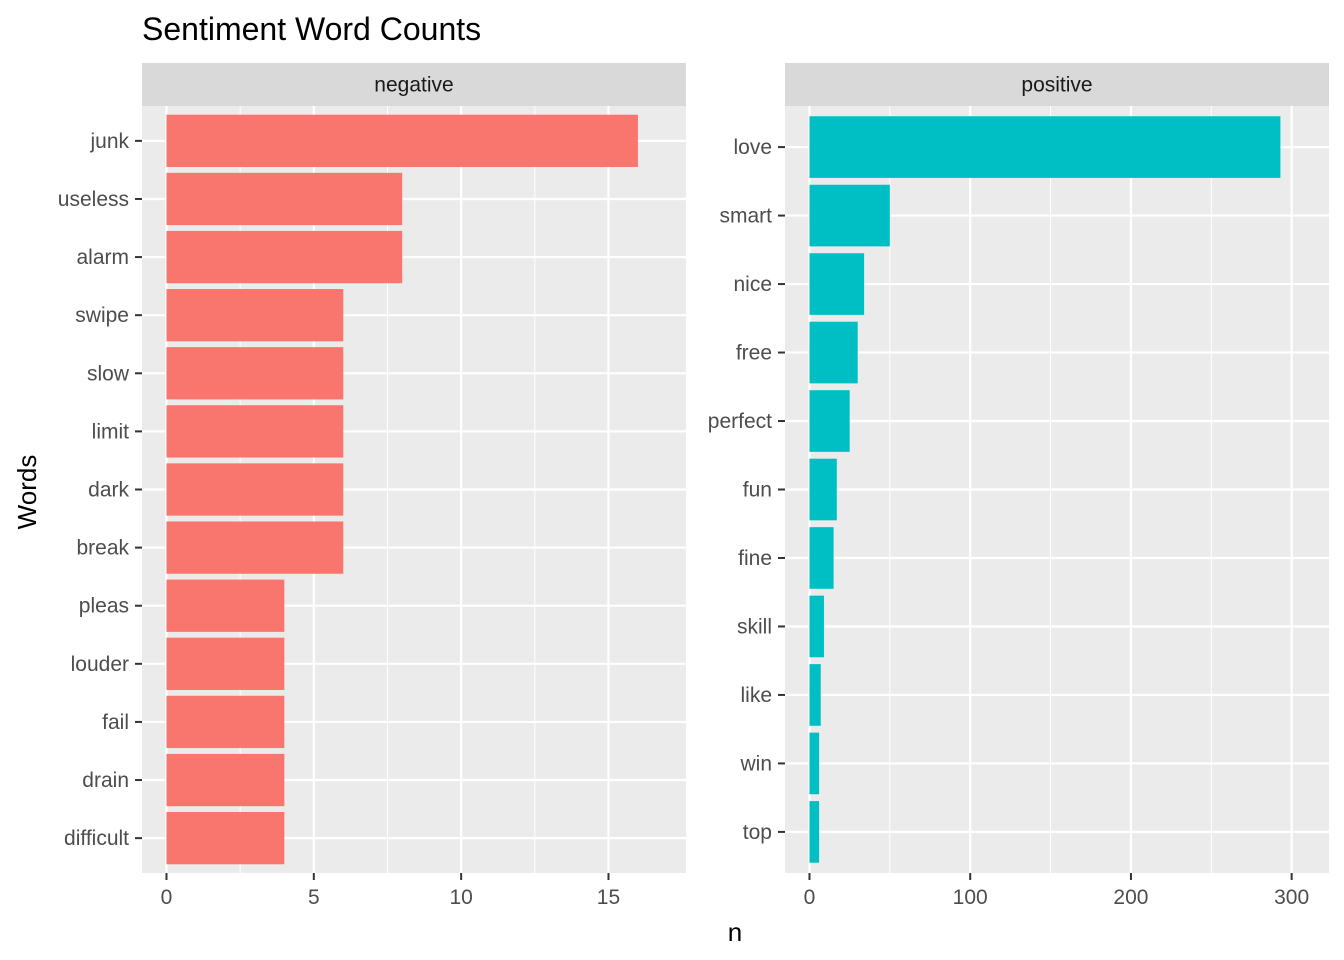 The height and width of the screenshot is (960, 1344). What do you see at coordinates (225, 605) in the screenshot?
I see `bar-negative-pleas` at bounding box center [225, 605].